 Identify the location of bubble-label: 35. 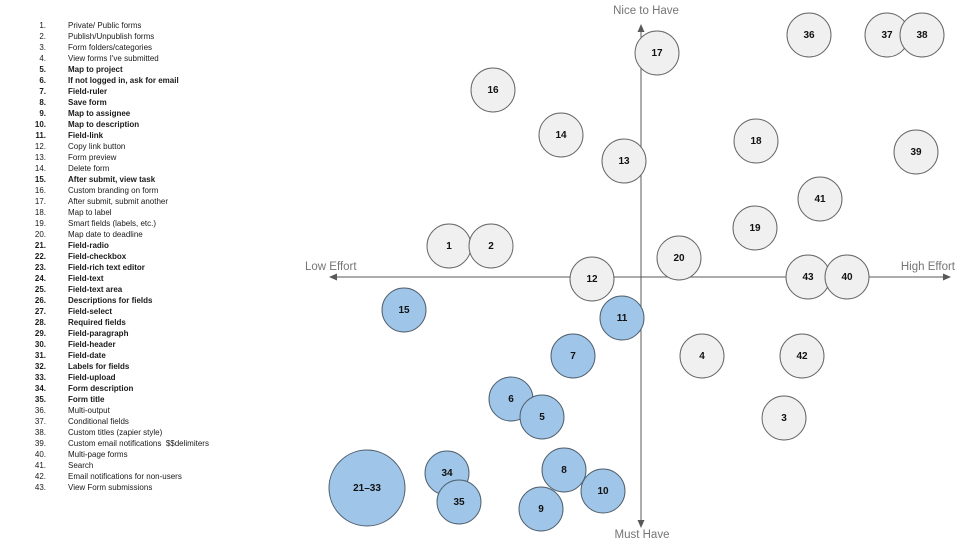
(459, 502).